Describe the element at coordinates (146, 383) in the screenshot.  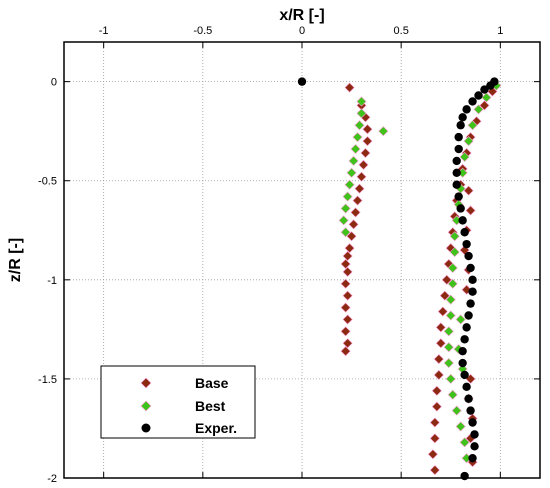
I see `legend-marker-base` at that location.